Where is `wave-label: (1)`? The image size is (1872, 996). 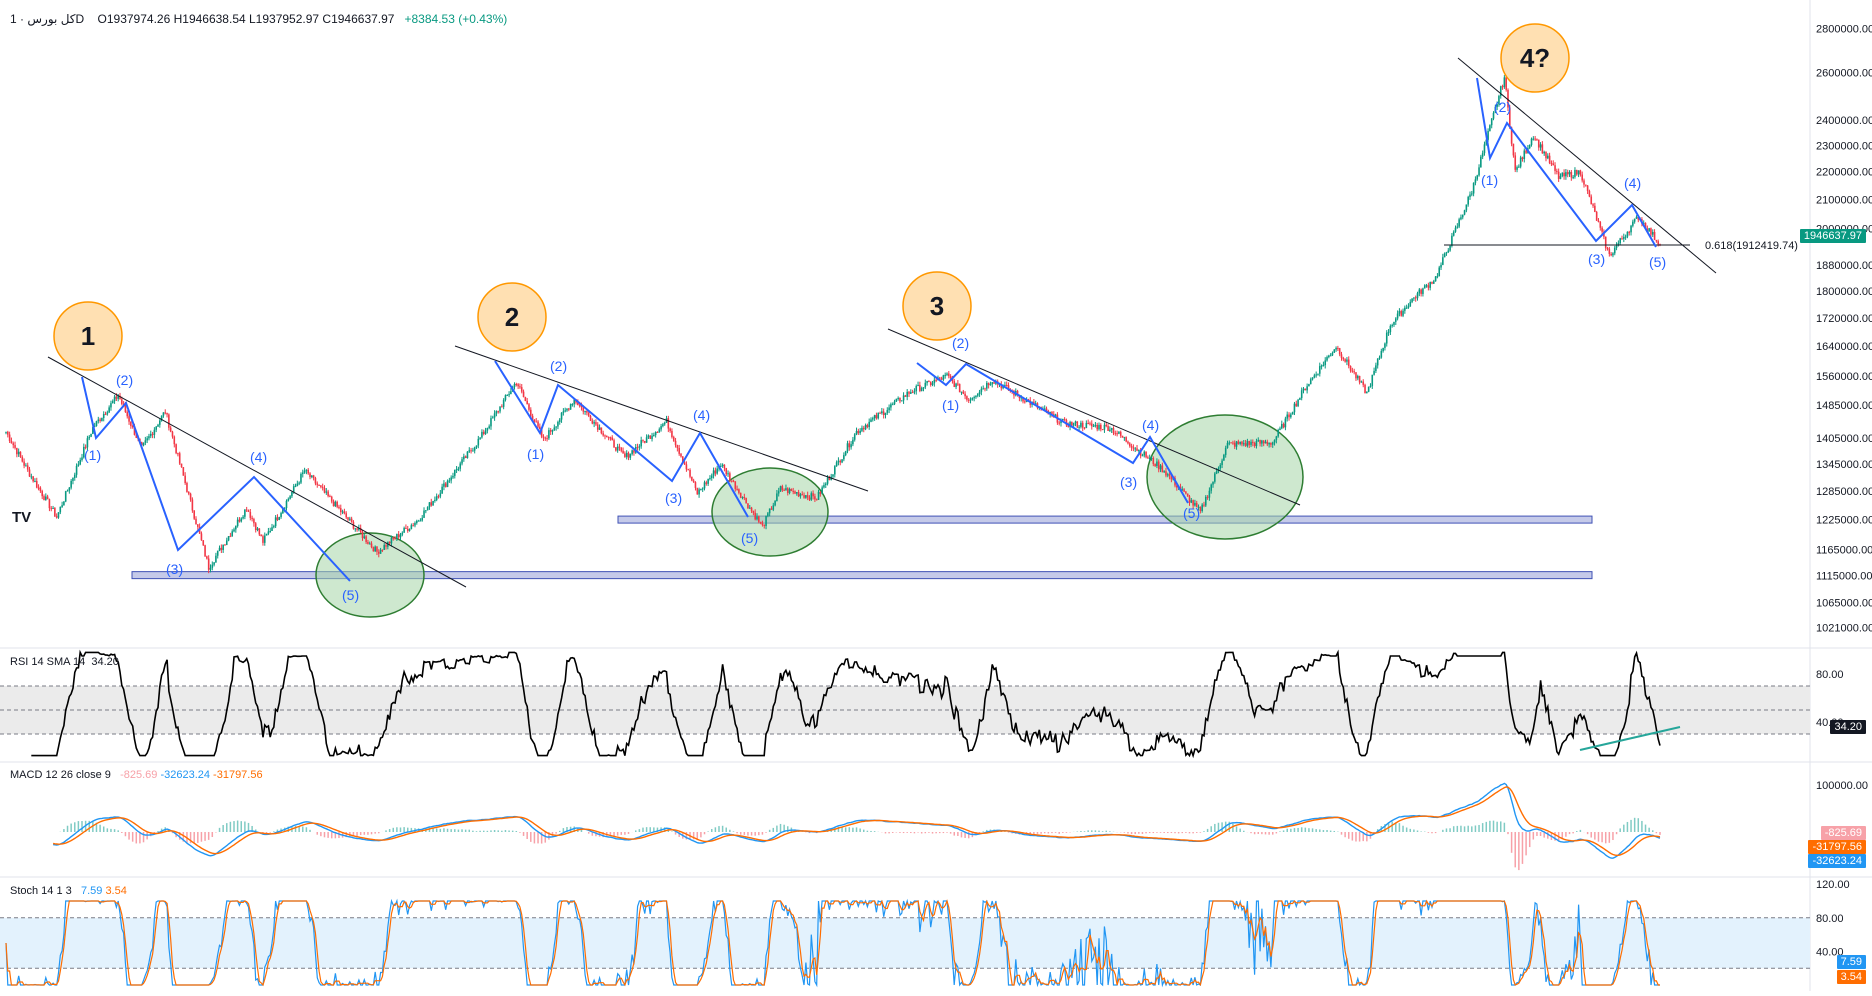
wave-label: (1) is located at coordinates (950, 405).